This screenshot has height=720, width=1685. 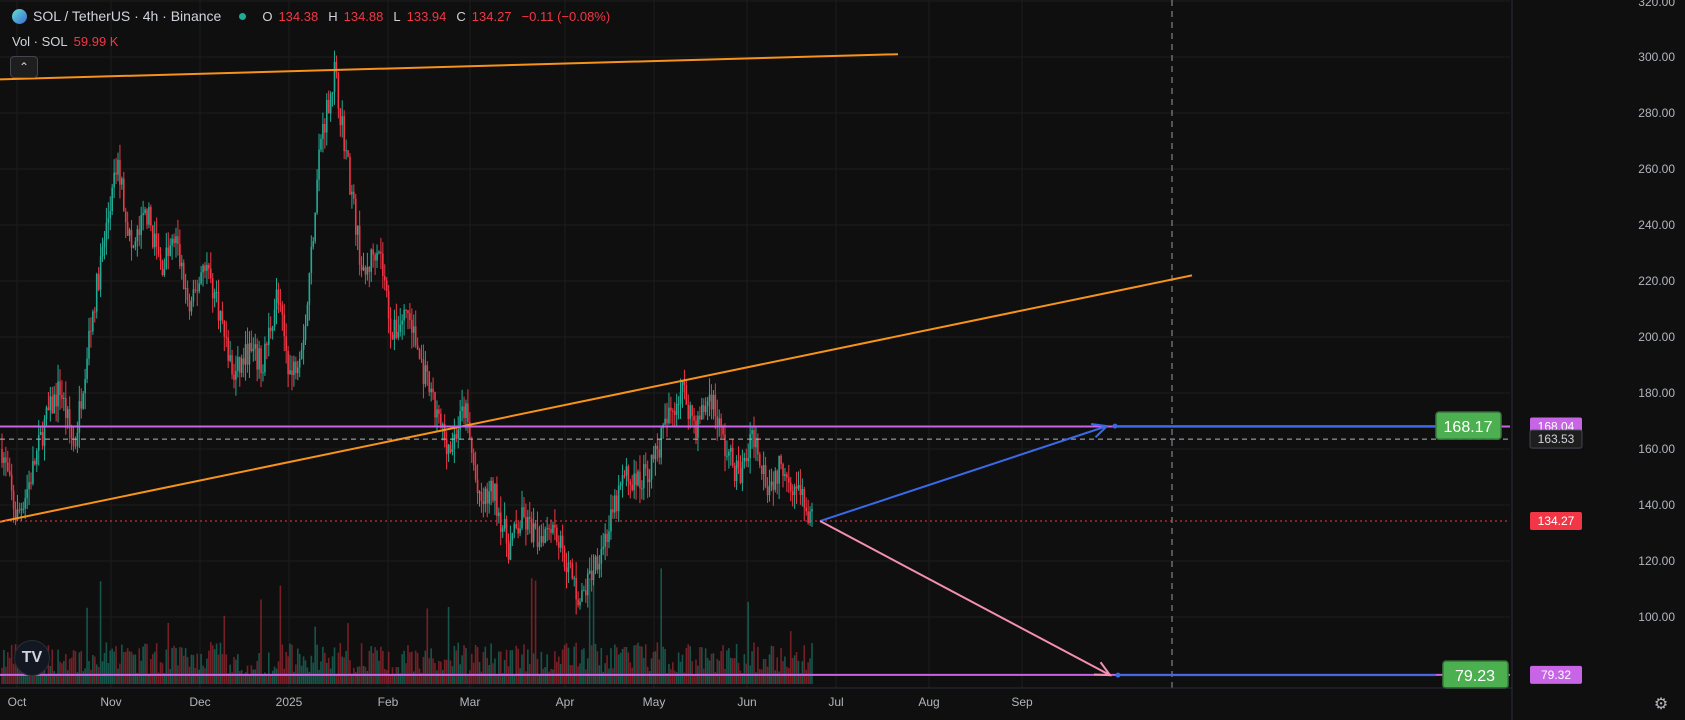 What do you see at coordinates (32, 658) in the screenshot?
I see `tradingview-logo: TV` at bounding box center [32, 658].